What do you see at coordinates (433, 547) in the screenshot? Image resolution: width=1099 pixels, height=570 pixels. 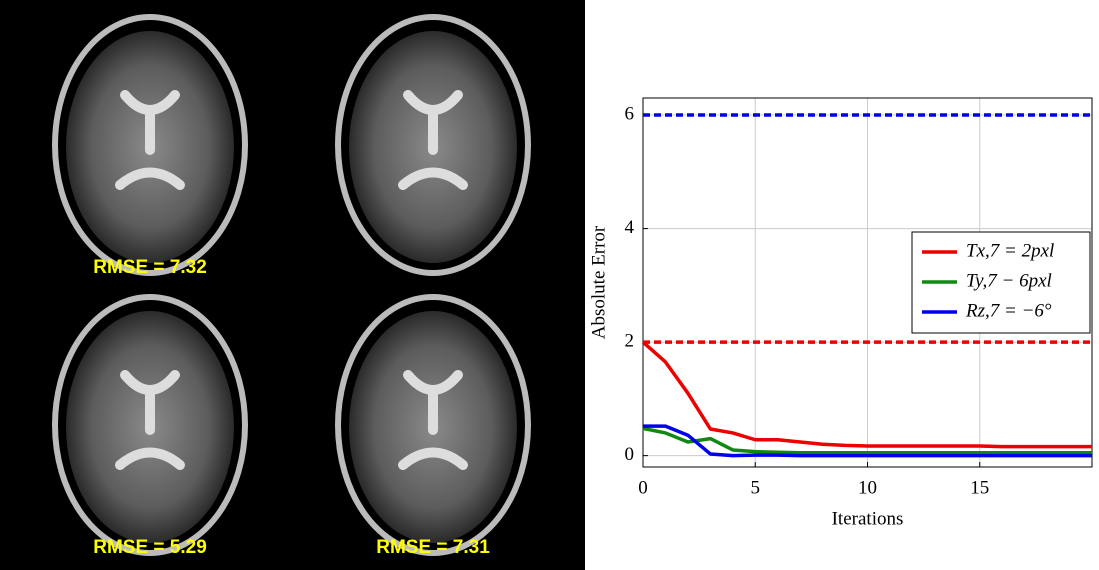 I see `rmse-label: RMSE = 7.31` at bounding box center [433, 547].